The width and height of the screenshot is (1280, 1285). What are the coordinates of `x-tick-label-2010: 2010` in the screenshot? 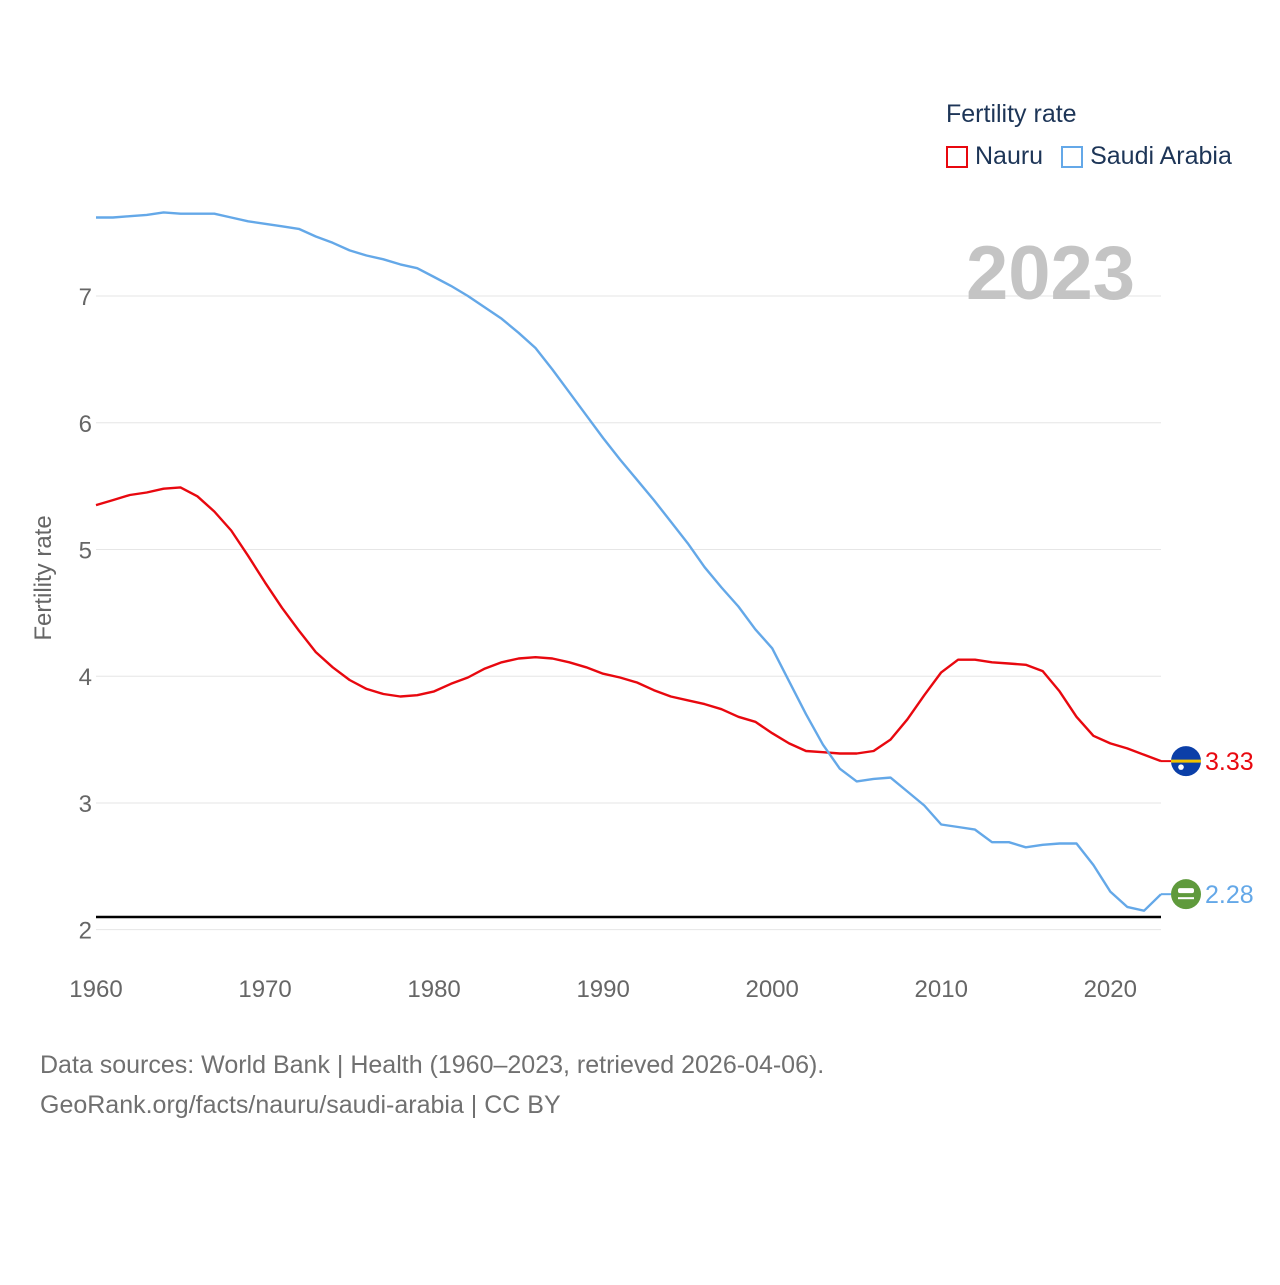 It's located at (941, 989).